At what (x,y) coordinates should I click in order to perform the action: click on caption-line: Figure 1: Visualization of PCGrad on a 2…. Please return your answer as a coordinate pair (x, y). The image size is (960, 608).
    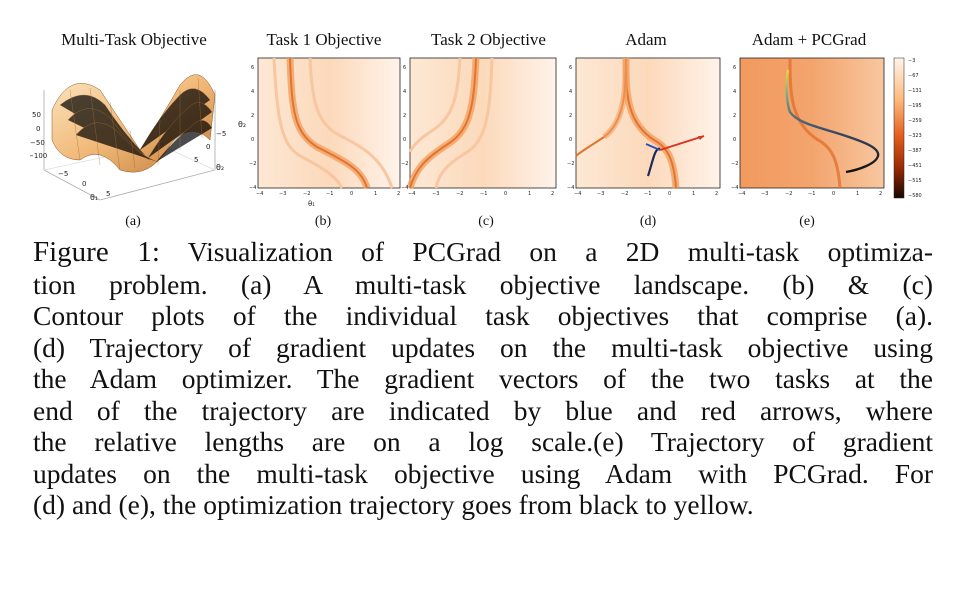
    Looking at the image, I should click on (483, 252).